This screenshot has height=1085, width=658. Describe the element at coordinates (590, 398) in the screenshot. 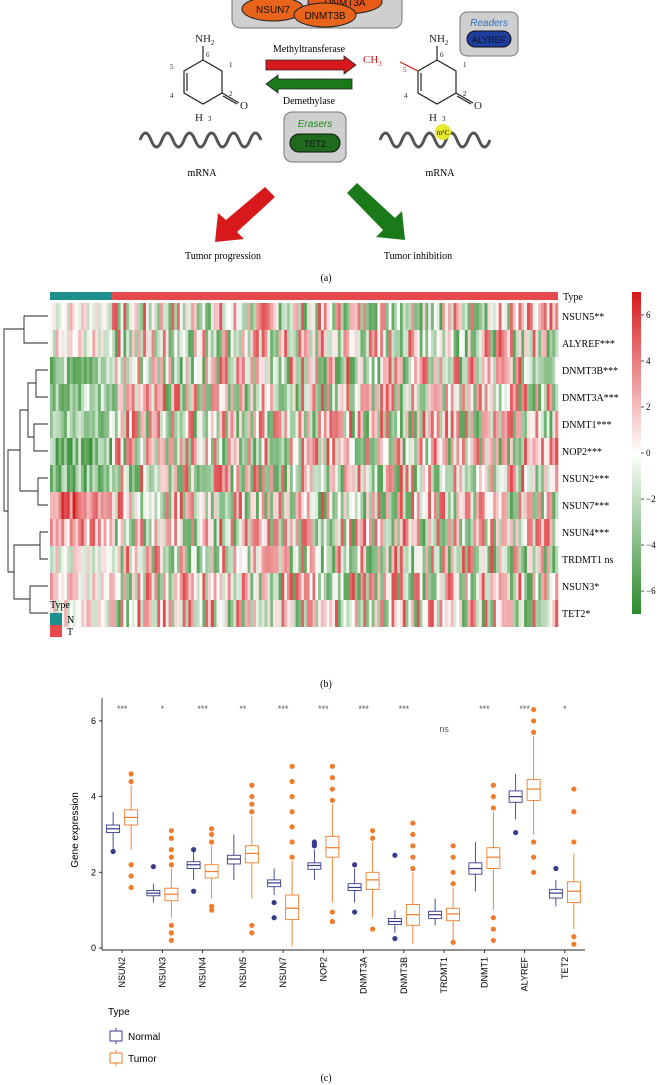

I see `gene-label: DNMT3A***` at that location.